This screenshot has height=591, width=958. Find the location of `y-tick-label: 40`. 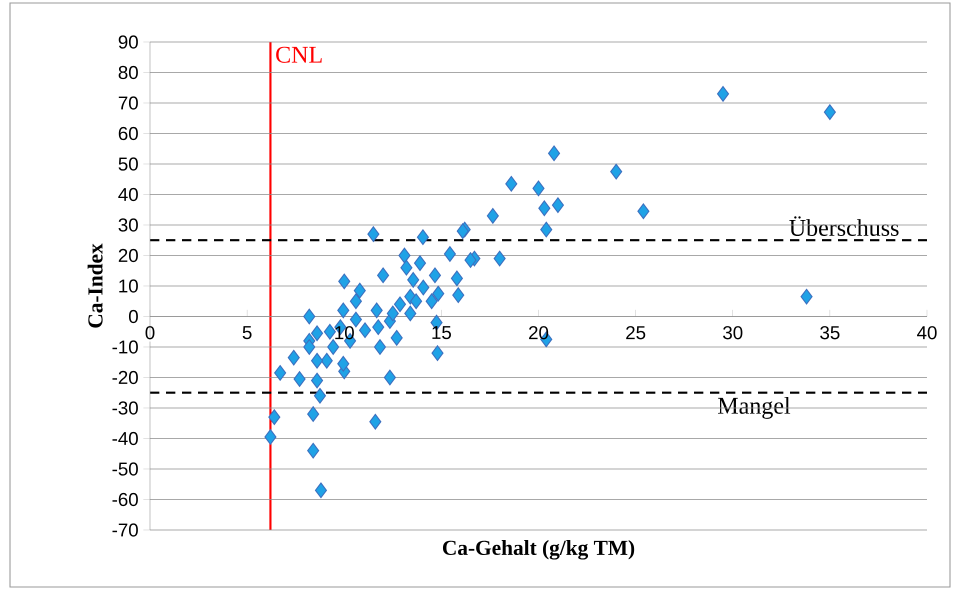

y-tick-label: 40 is located at coordinates (128, 195).